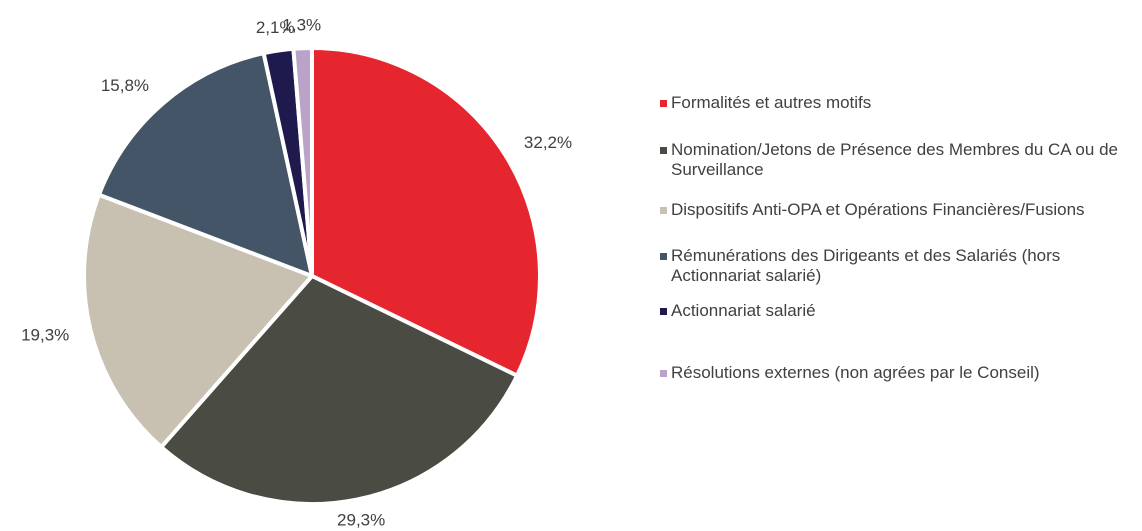 The height and width of the screenshot is (531, 1142). I want to click on legend-label: Formalités et autres motifs, so click(771, 102).